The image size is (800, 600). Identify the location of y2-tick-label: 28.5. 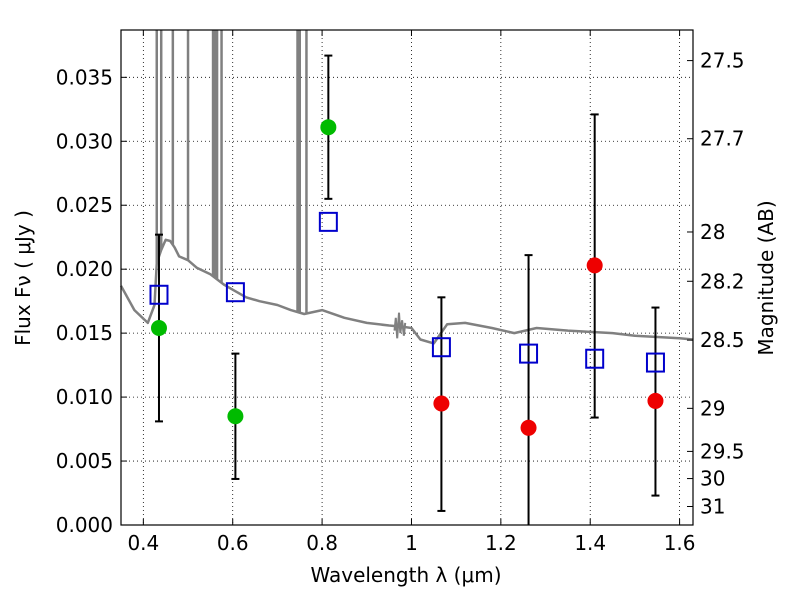
(722, 340).